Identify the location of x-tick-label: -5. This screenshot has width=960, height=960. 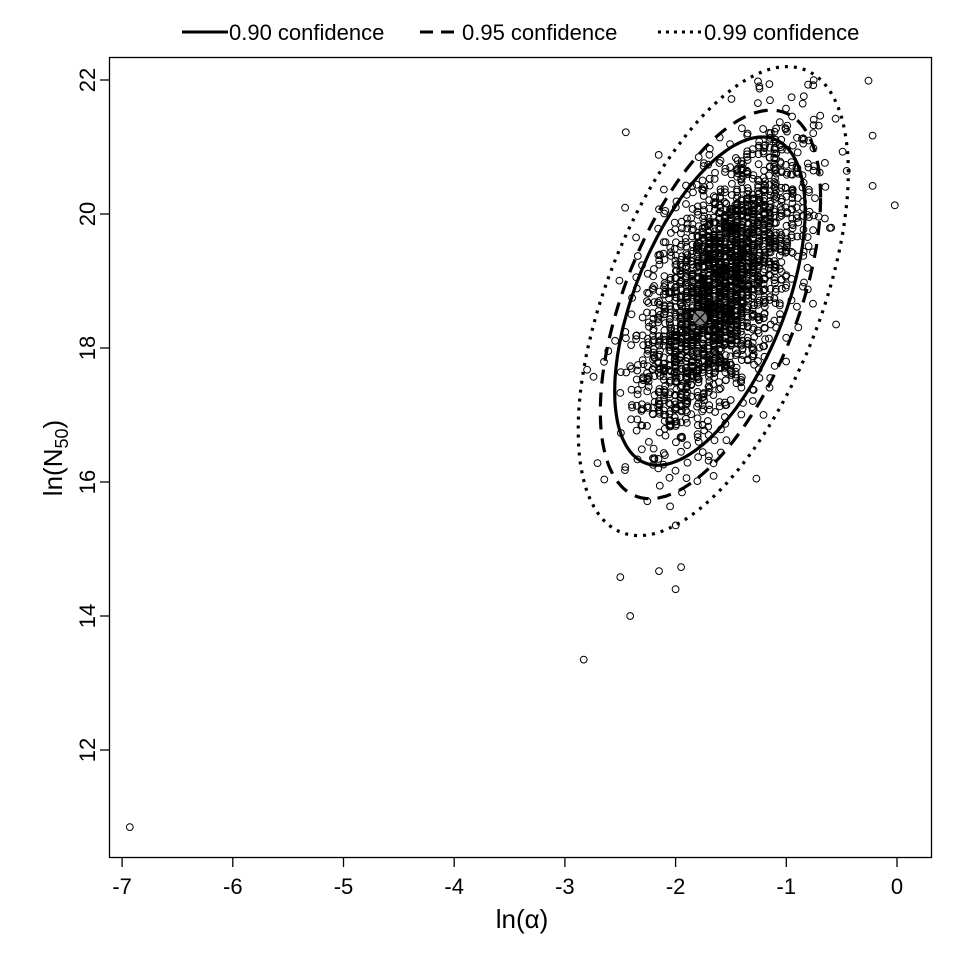
(344, 886).